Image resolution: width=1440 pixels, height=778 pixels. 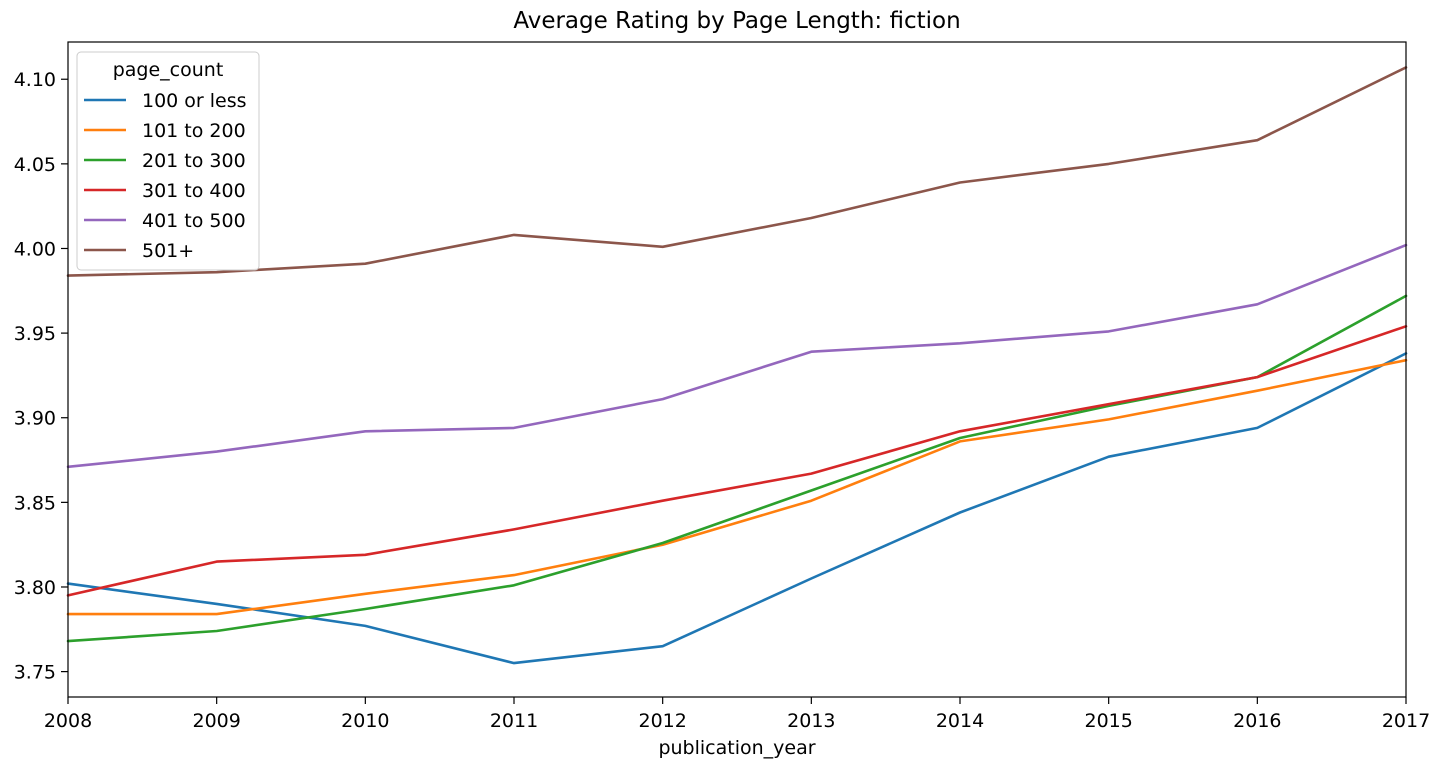 I want to click on y-tick-label: 3.75, so click(x=35, y=673).